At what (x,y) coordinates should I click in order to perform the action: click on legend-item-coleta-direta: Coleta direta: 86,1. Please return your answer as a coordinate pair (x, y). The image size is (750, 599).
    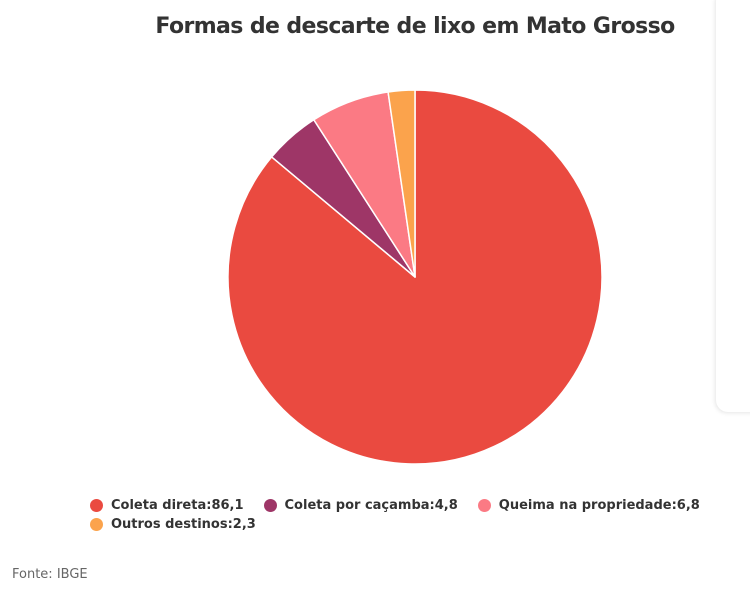
    Looking at the image, I should click on (167, 505).